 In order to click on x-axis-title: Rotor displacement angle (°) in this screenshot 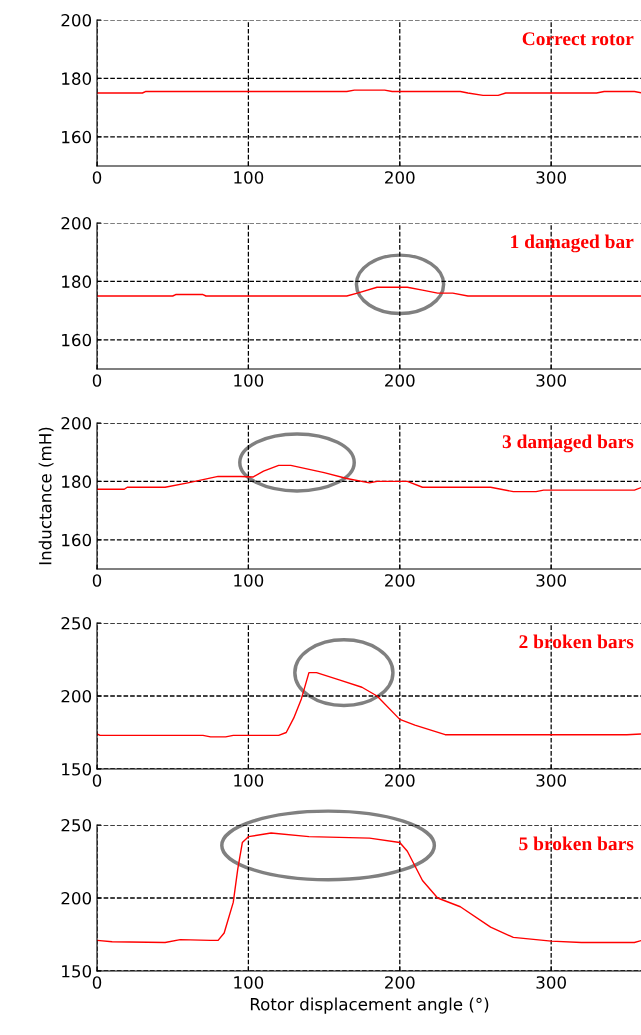, I will do `click(369, 1005)`.